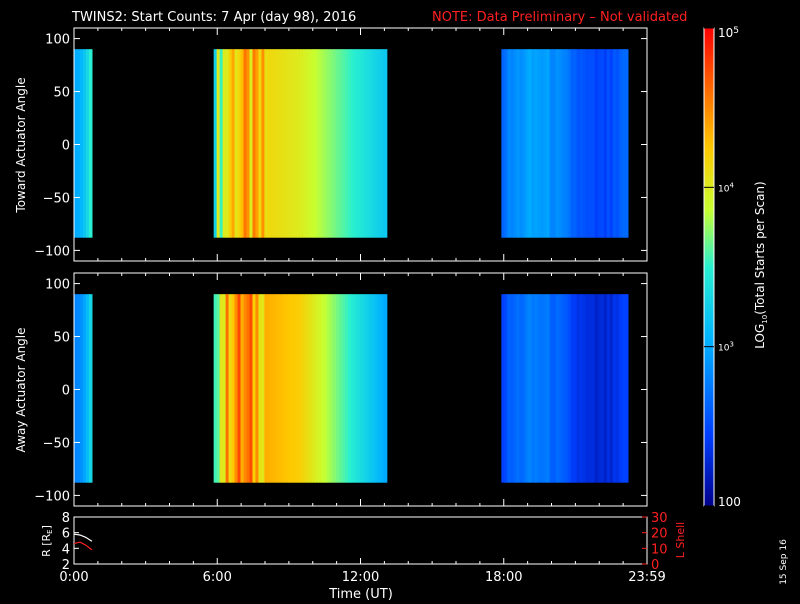  Describe the element at coordinates (709, 267) in the screenshot. I see `colorbar-gradient` at that location.